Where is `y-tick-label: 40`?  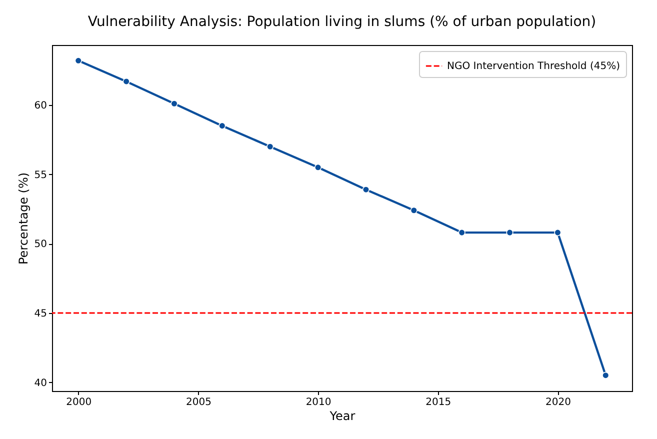 y-tick-label: 40 is located at coordinates (40, 383).